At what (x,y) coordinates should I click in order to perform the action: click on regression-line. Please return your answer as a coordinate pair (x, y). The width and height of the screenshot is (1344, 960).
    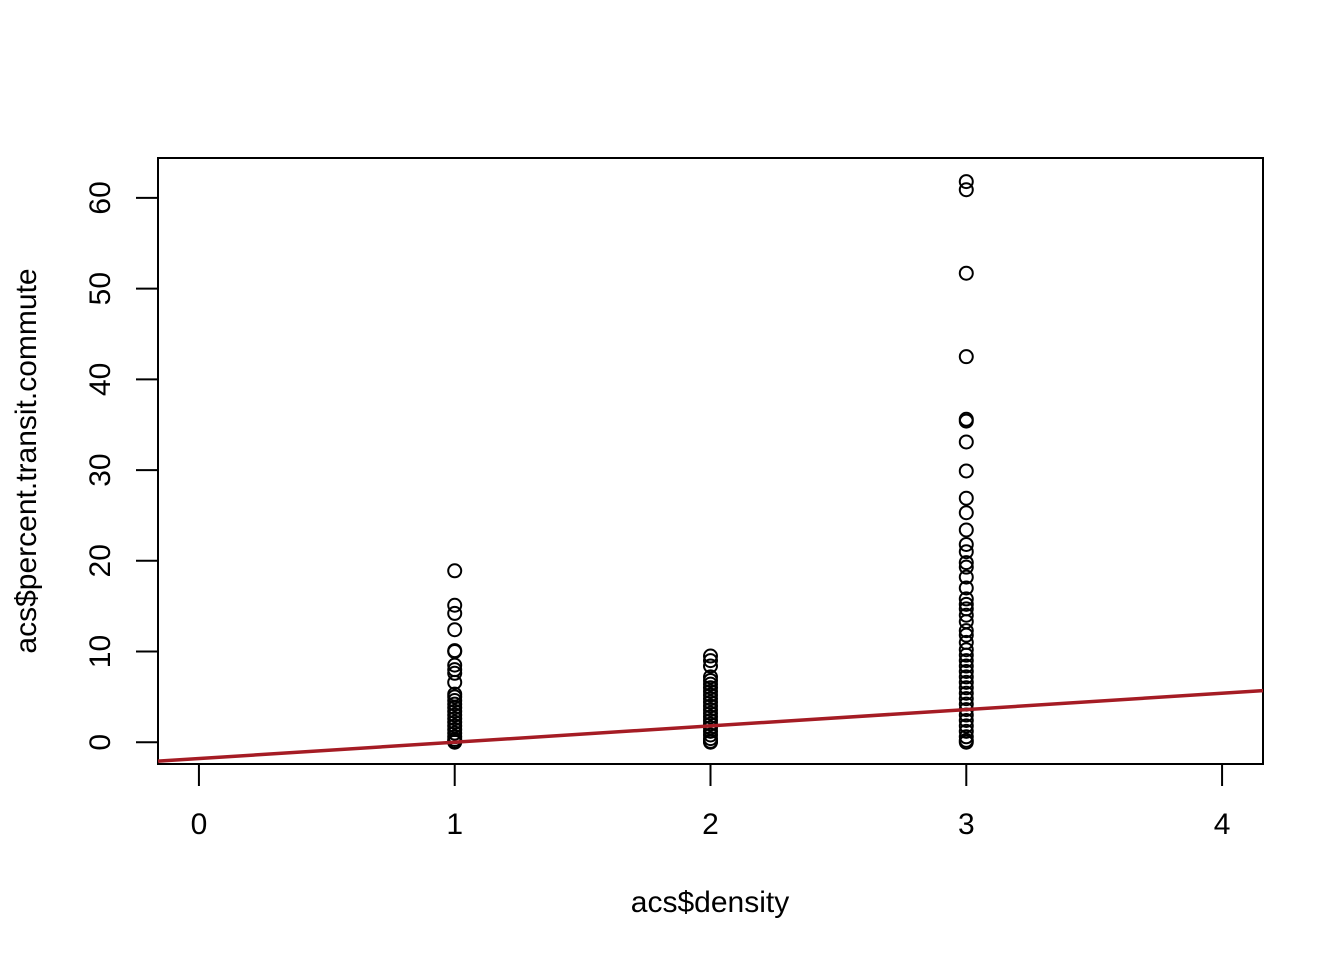
    Looking at the image, I should click on (710, 725).